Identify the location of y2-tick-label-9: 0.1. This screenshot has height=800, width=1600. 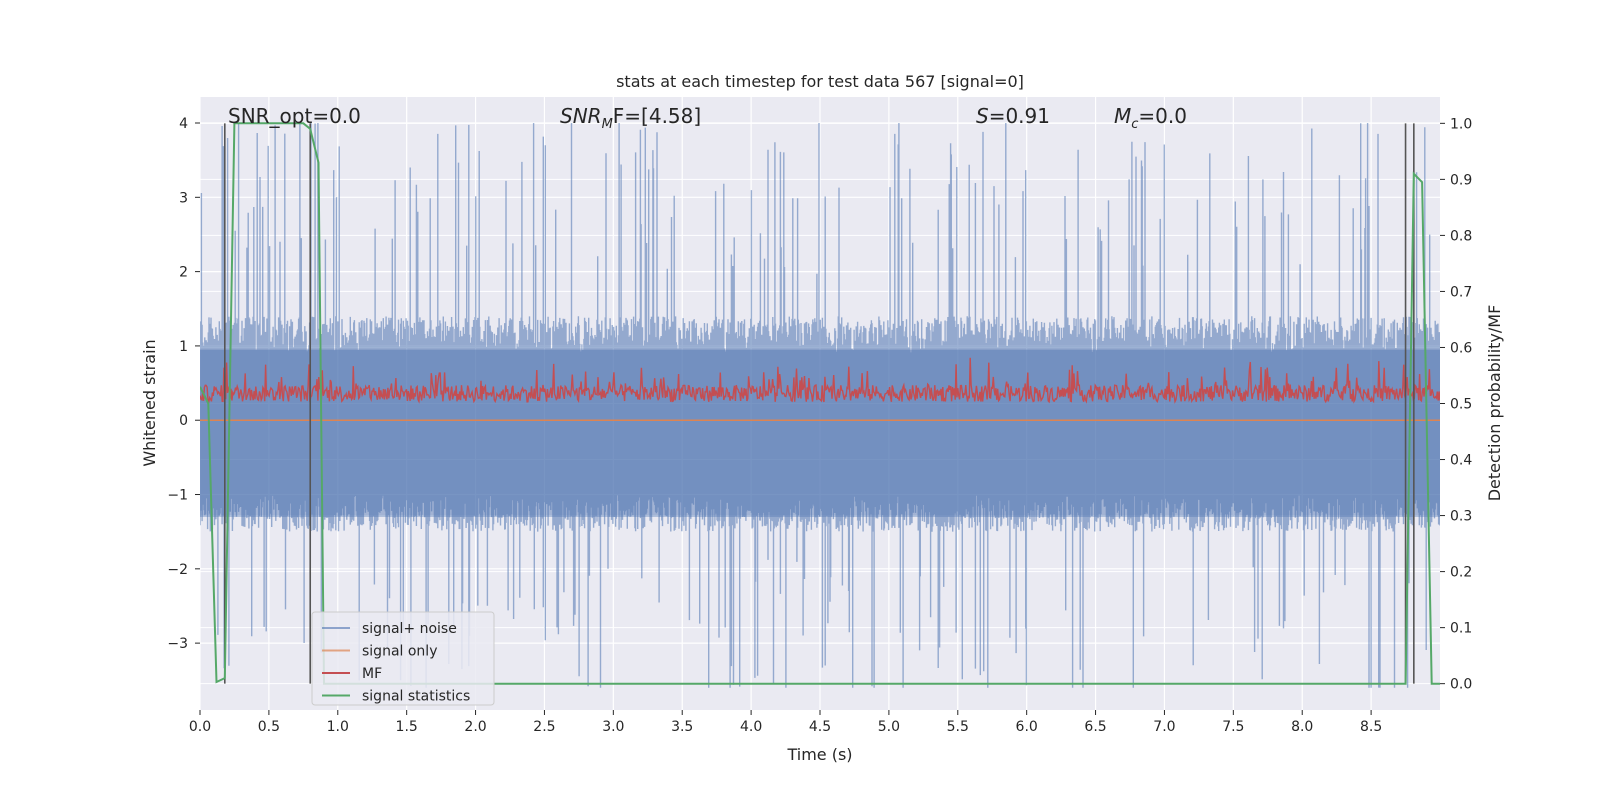
(1461, 629).